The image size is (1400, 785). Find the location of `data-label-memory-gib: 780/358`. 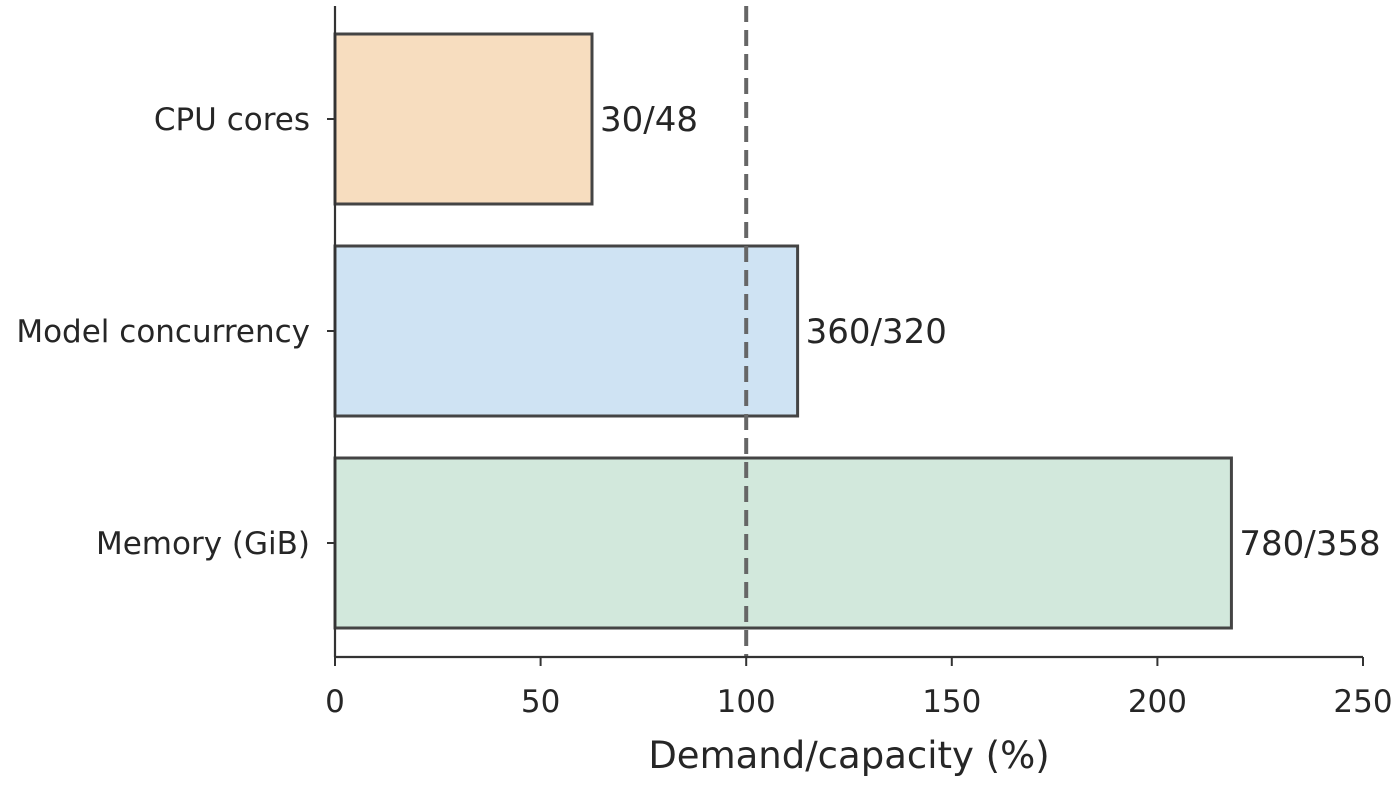

data-label-memory-gib: 780/358 is located at coordinates (1309, 544).